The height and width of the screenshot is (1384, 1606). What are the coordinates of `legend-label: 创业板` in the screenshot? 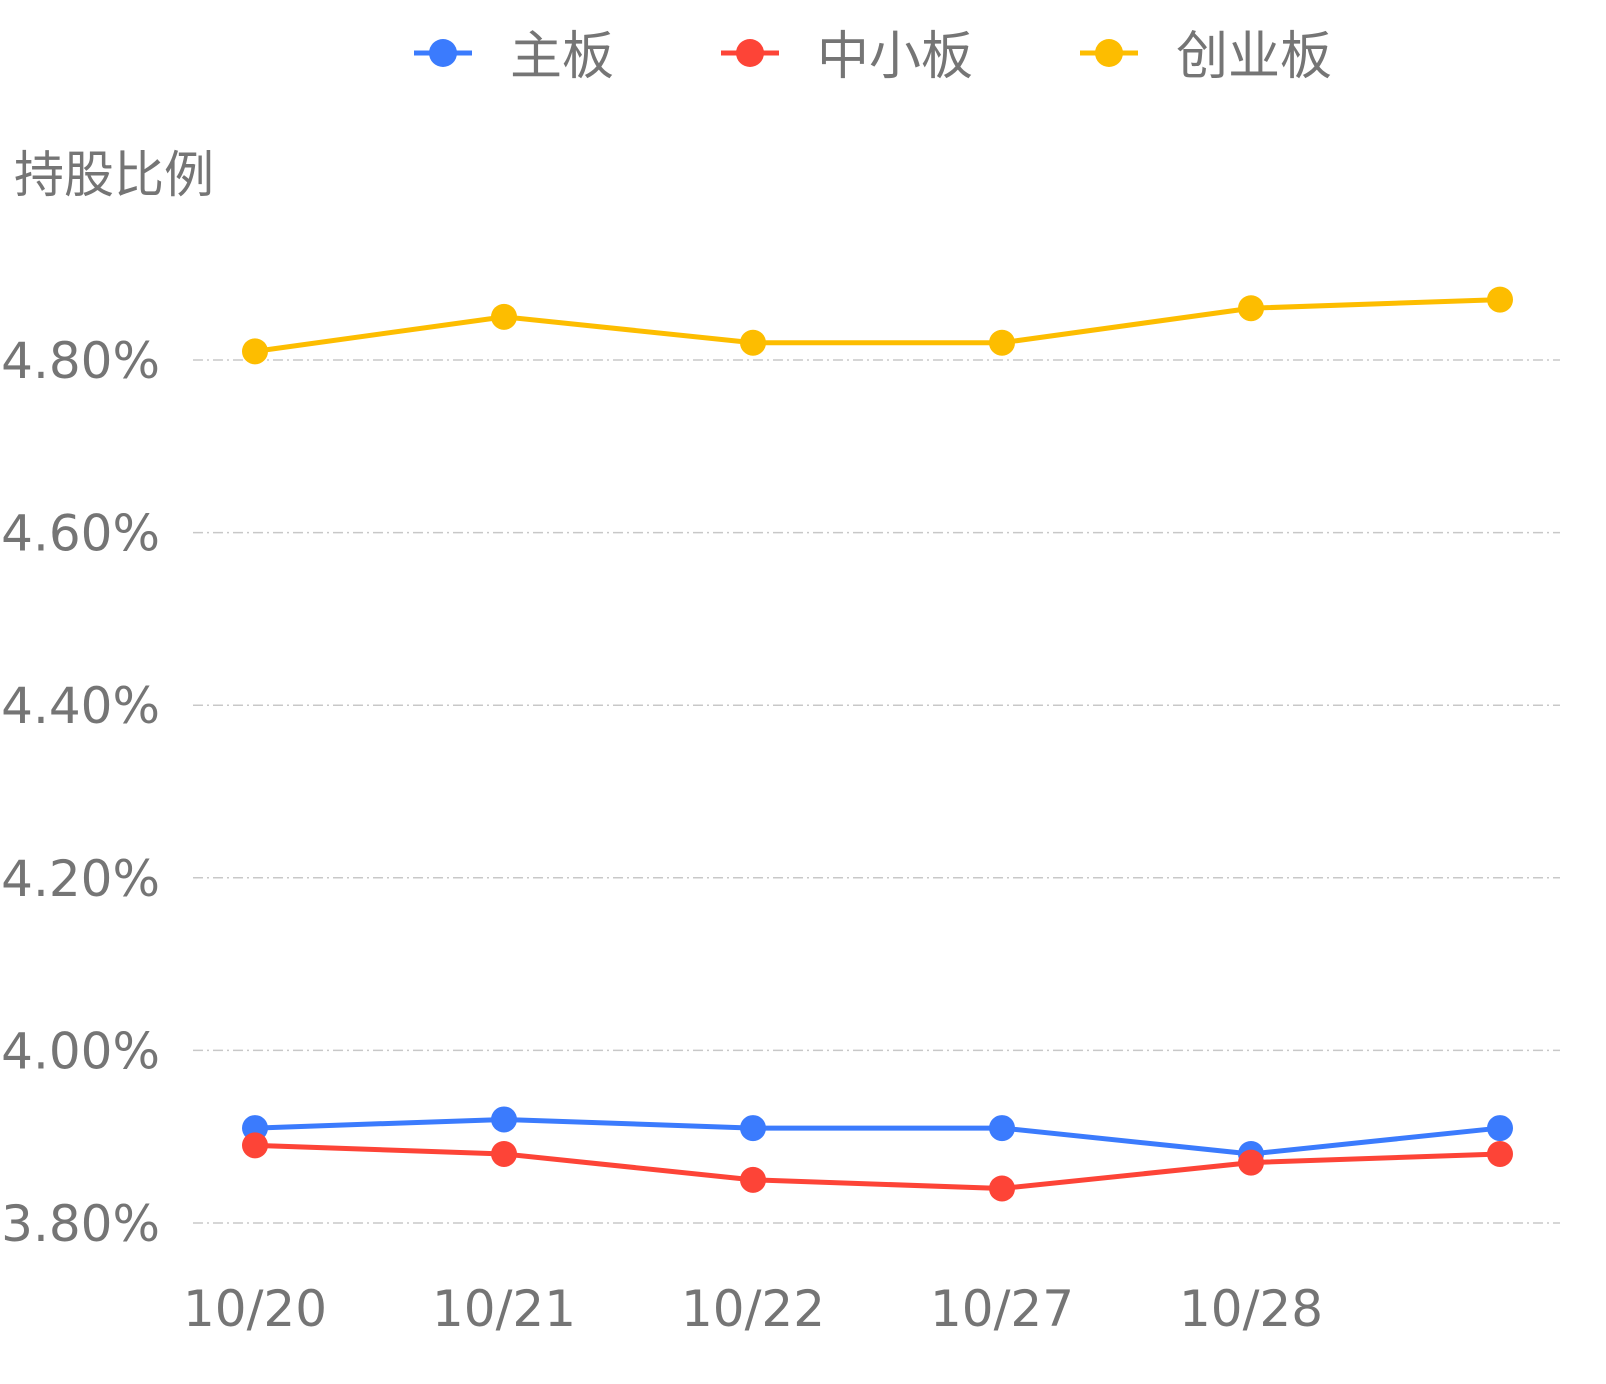 It's located at (1254, 57).